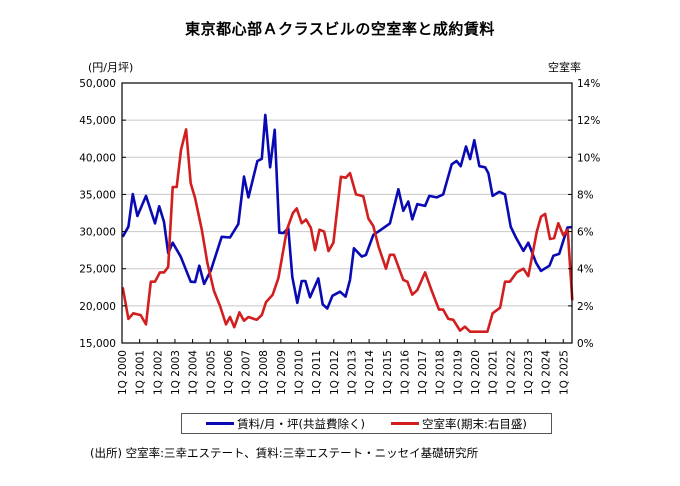 The height and width of the screenshot is (486, 680). I want to click on right-tick-label: 2%, so click(585, 307).